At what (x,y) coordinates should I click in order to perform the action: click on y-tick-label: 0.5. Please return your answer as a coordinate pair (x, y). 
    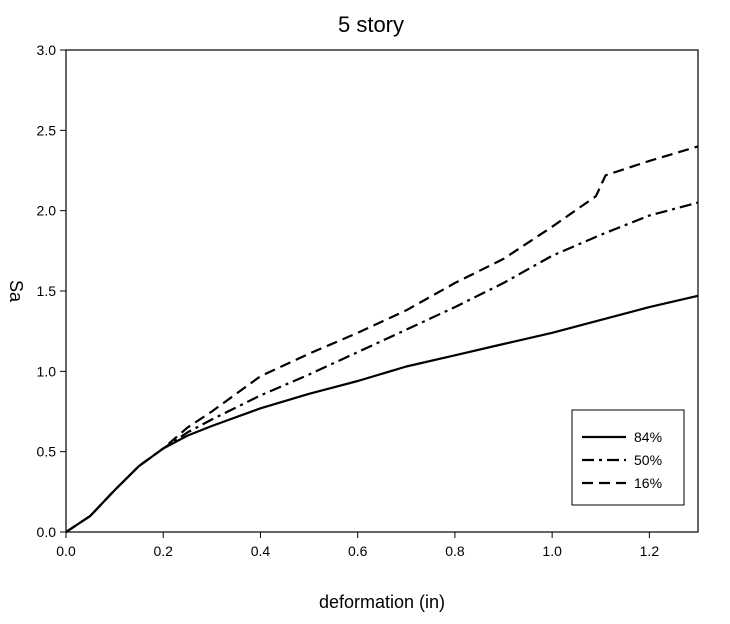
    Looking at the image, I should click on (47, 452).